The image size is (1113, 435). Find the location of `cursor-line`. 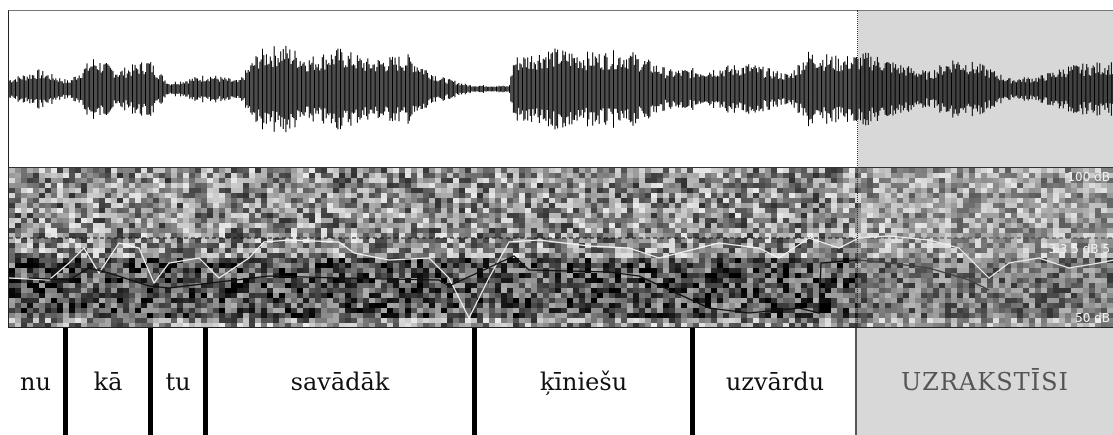

cursor-line is located at coordinates (857, 169).